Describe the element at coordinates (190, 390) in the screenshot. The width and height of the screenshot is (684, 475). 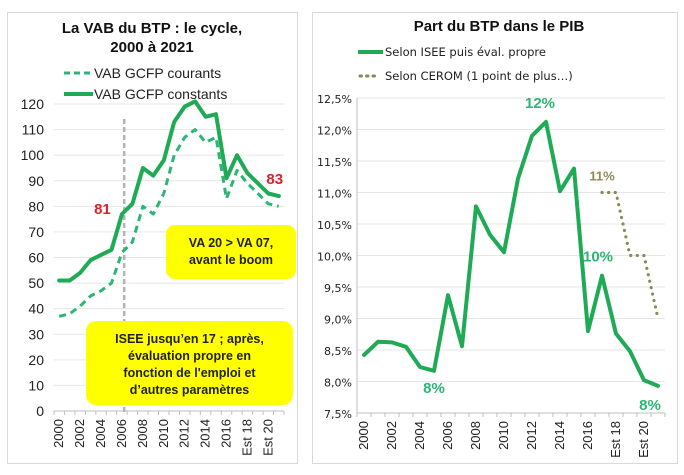
I see `callout-text-isee: d’autres paramètres` at that location.